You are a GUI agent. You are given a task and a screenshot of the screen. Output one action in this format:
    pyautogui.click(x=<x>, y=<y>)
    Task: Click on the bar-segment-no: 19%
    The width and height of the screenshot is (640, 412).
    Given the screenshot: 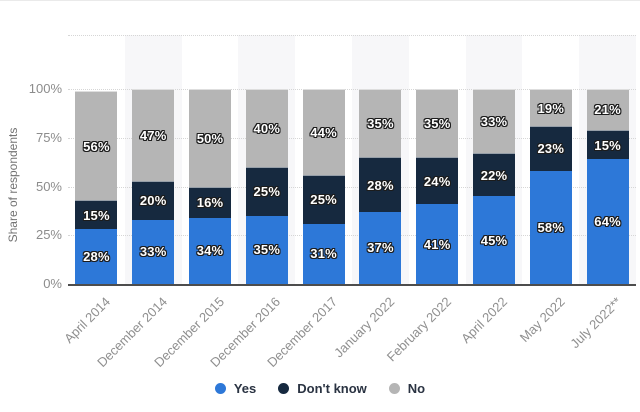 What is the action you would take?
    pyautogui.click(x=550, y=108)
    